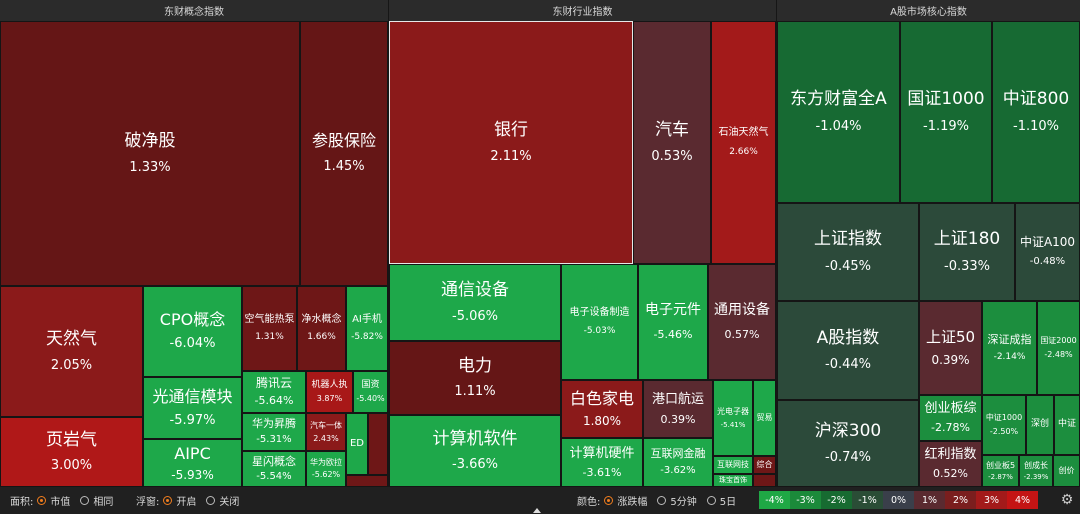 The height and width of the screenshot is (514, 1080). What do you see at coordinates (192, 408) in the screenshot?
I see `tile-concept: 光通信模块 -5.97%` at bounding box center [192, 408].